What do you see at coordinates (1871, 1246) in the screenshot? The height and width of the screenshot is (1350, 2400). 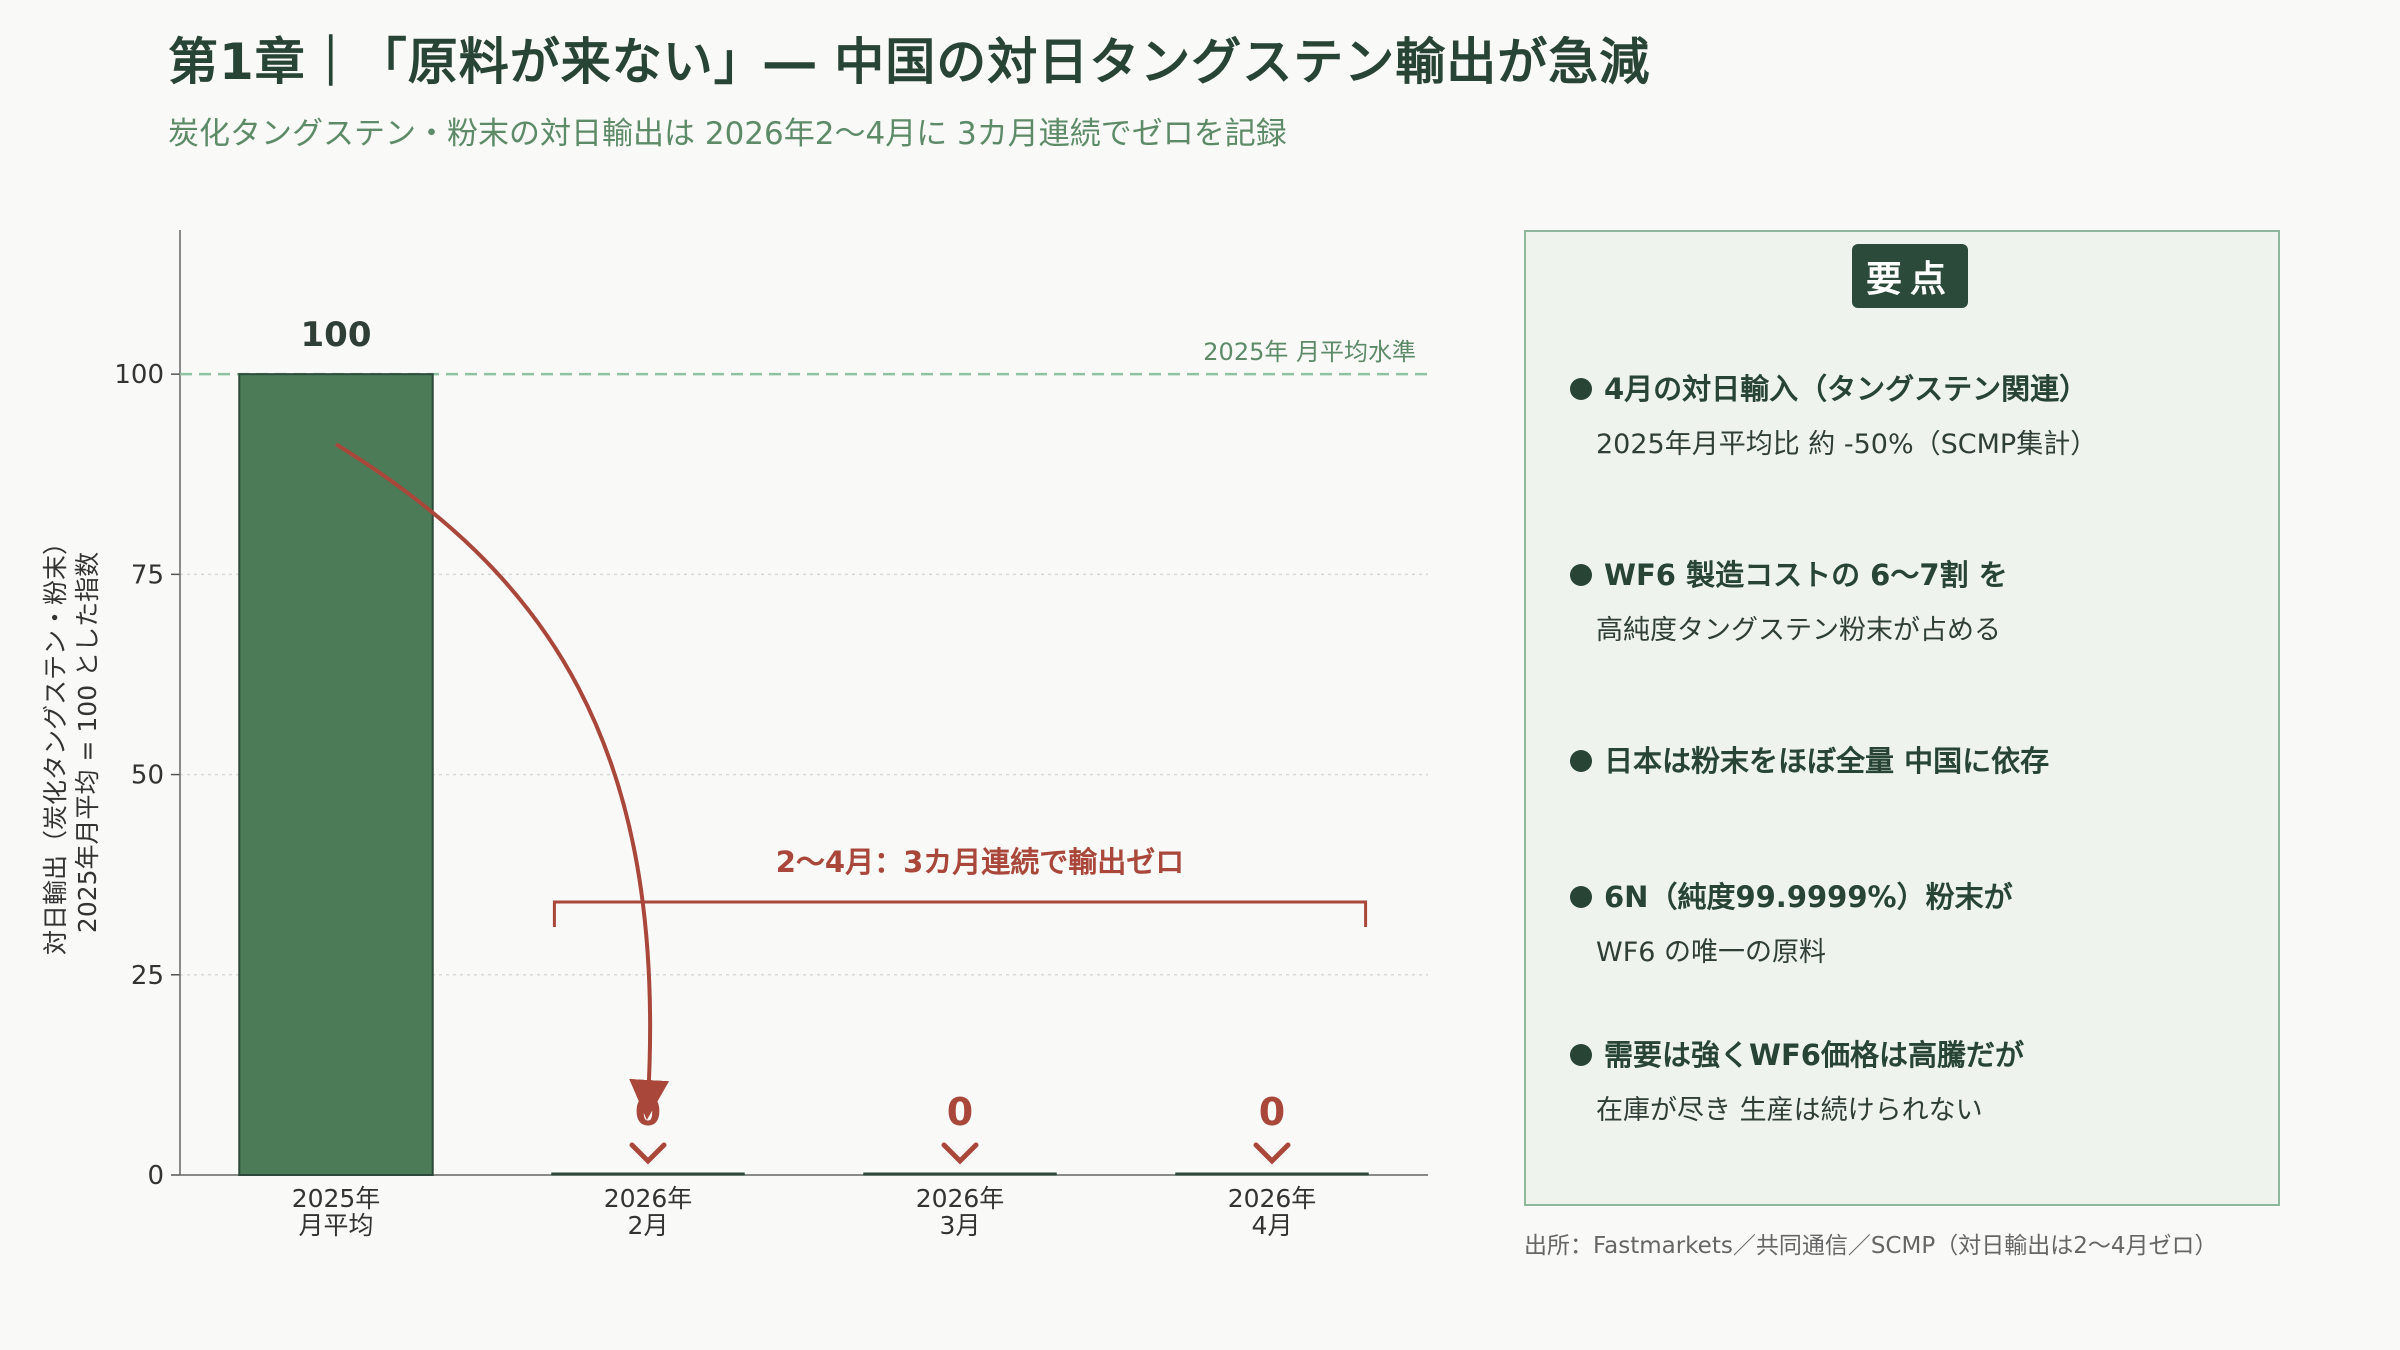 I see `source-note: 出所：Fastmarkets／共同通信／SCMP（対日輸出は2〜4月ゼロ）` at bounding box center [1871, 1246].